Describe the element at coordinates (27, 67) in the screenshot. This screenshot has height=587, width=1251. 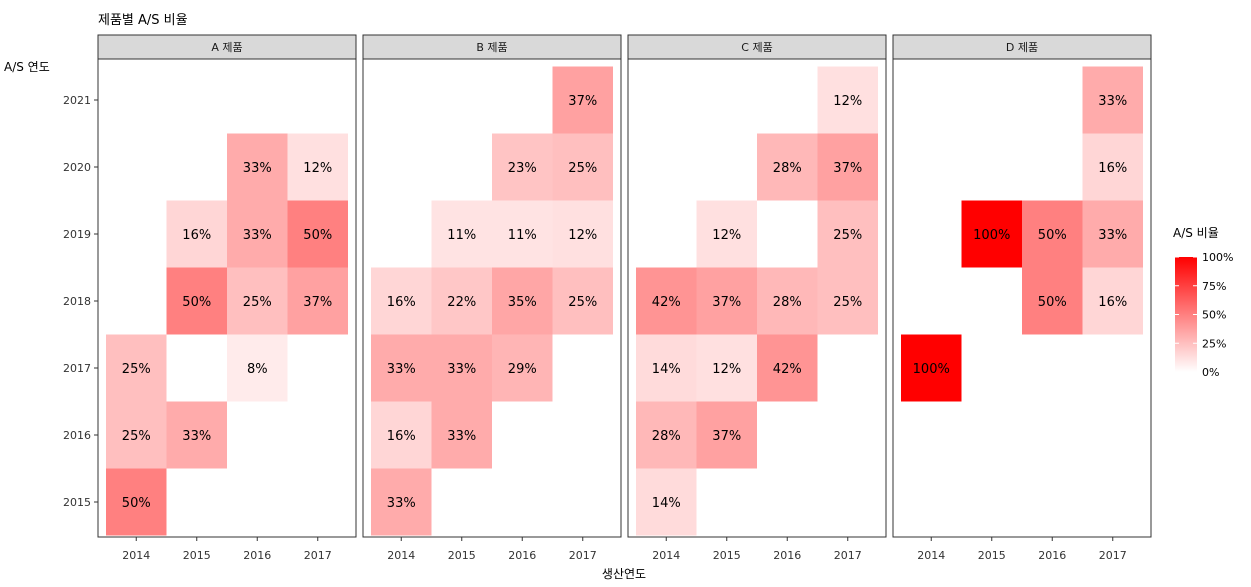
I see `y-axis-title: A/S 연도` at that location.